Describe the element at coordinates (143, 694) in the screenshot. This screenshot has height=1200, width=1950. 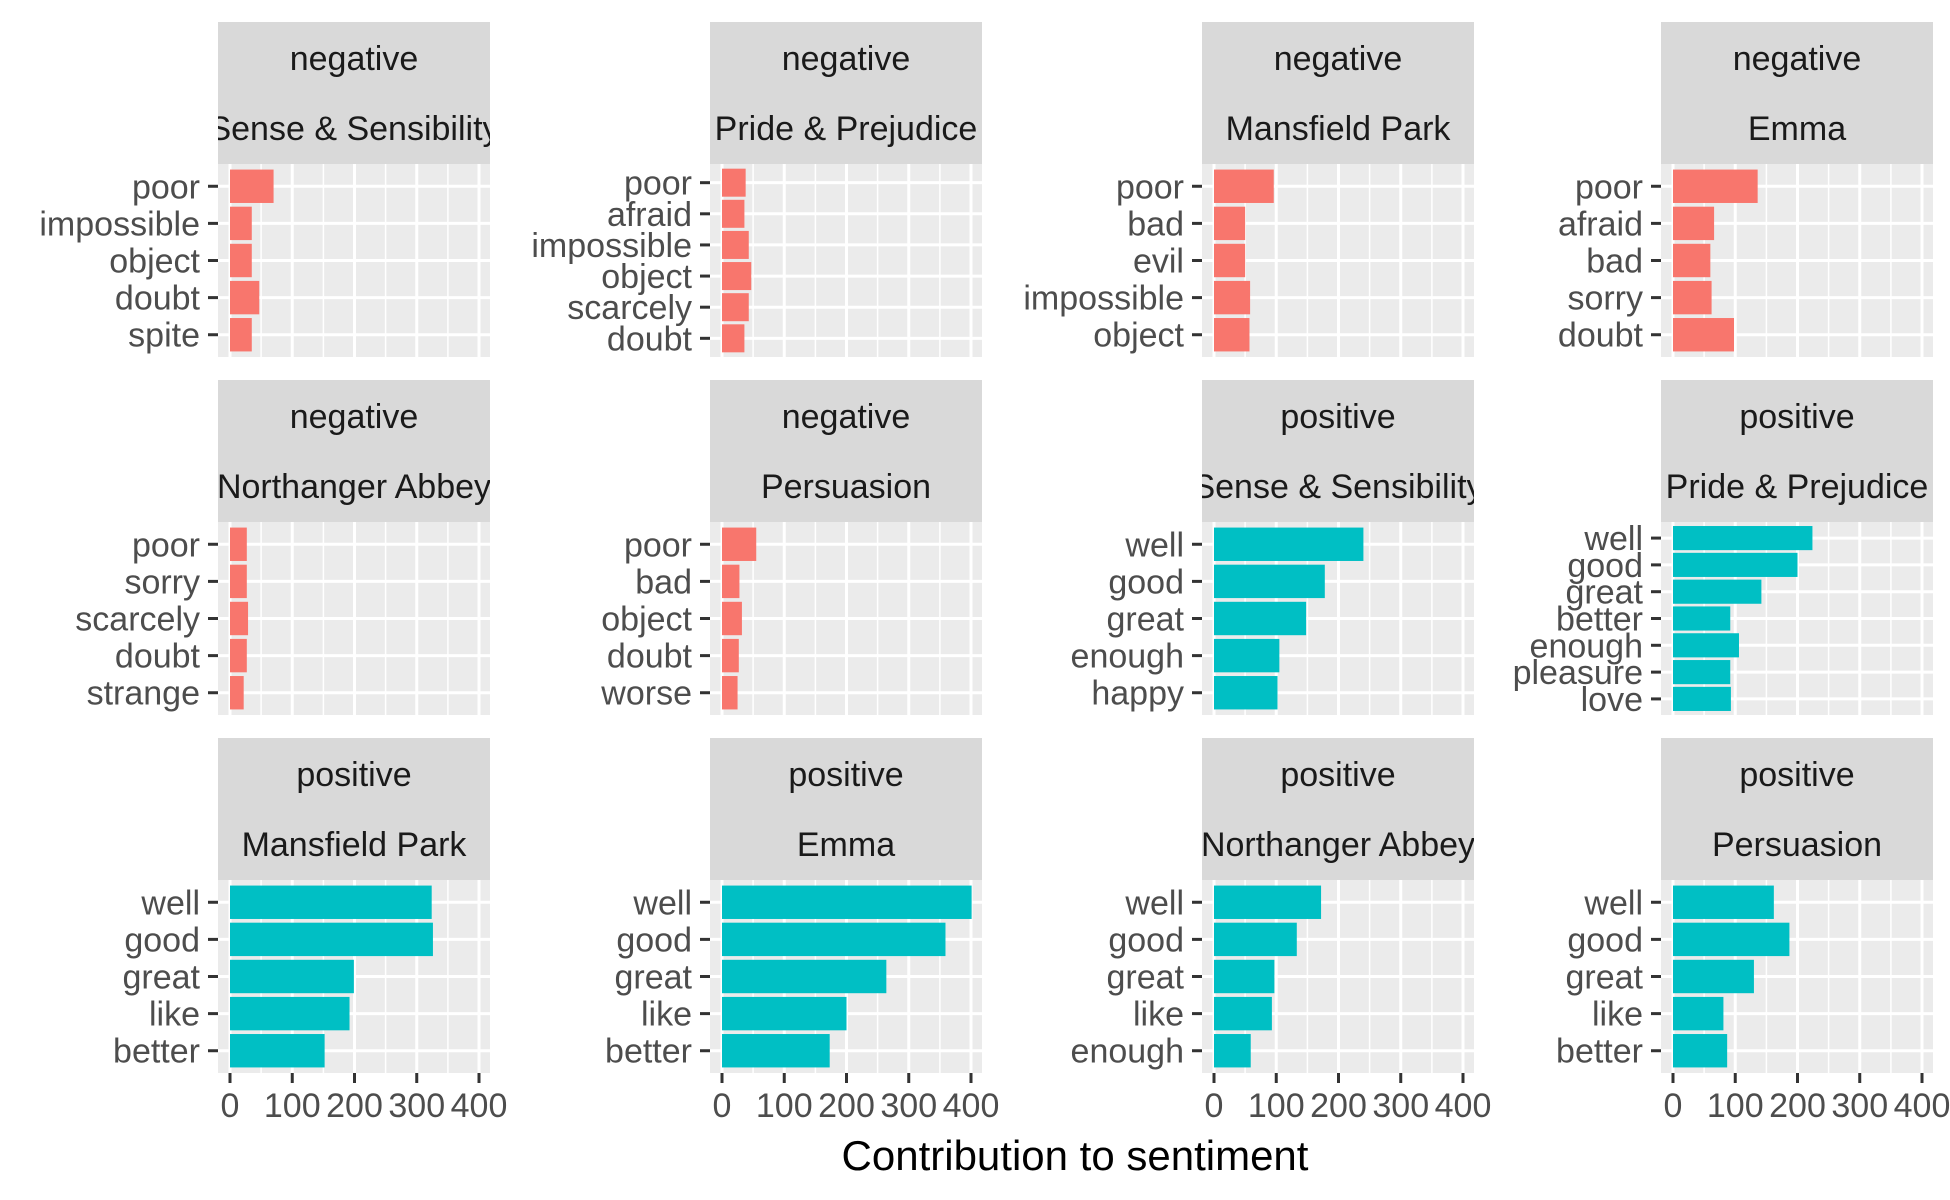
I see `y-tick-label: strange` at that location.